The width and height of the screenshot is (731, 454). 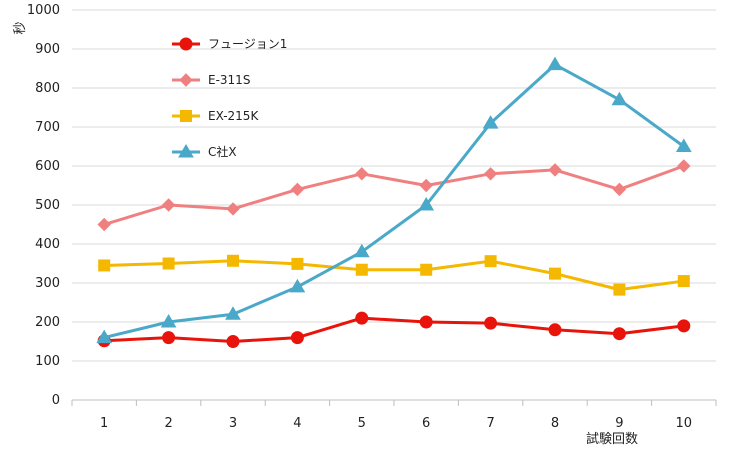 I want to click on x-tick-label: 9, so click(x=619, y=423).